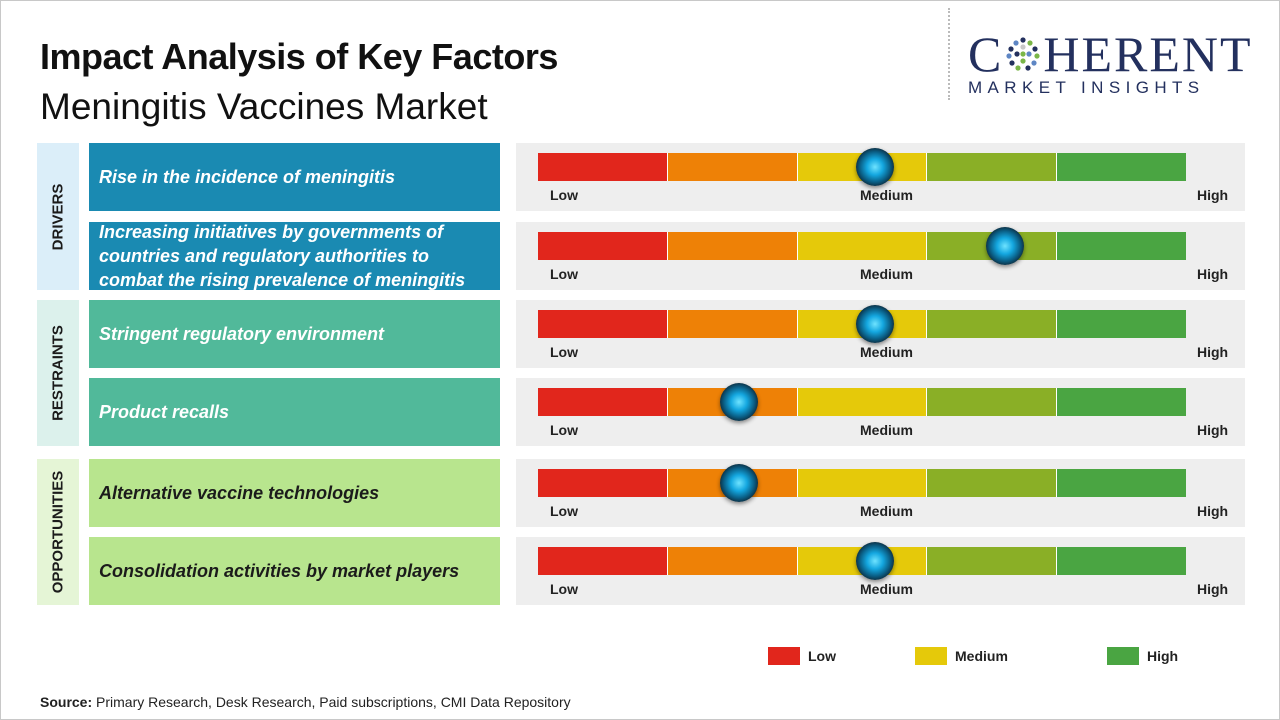  Describe the element at coordinates (1086, 87) in the screenshot. I see `logo-tagline: MARKET INSIGHTS` at that location.